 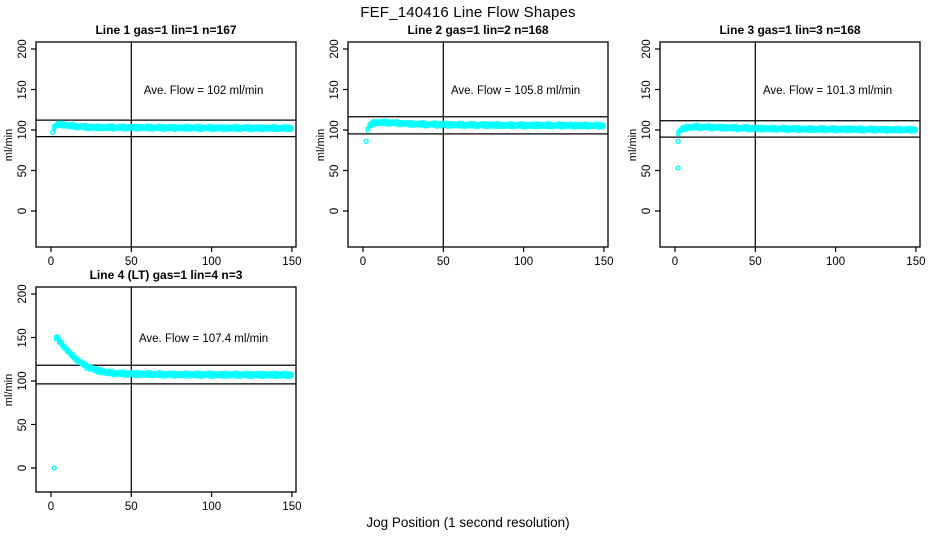 I want to click on panel-title: Line 4 (LT) gas=1 lin=4 n=3, so click(x=166, y=275).